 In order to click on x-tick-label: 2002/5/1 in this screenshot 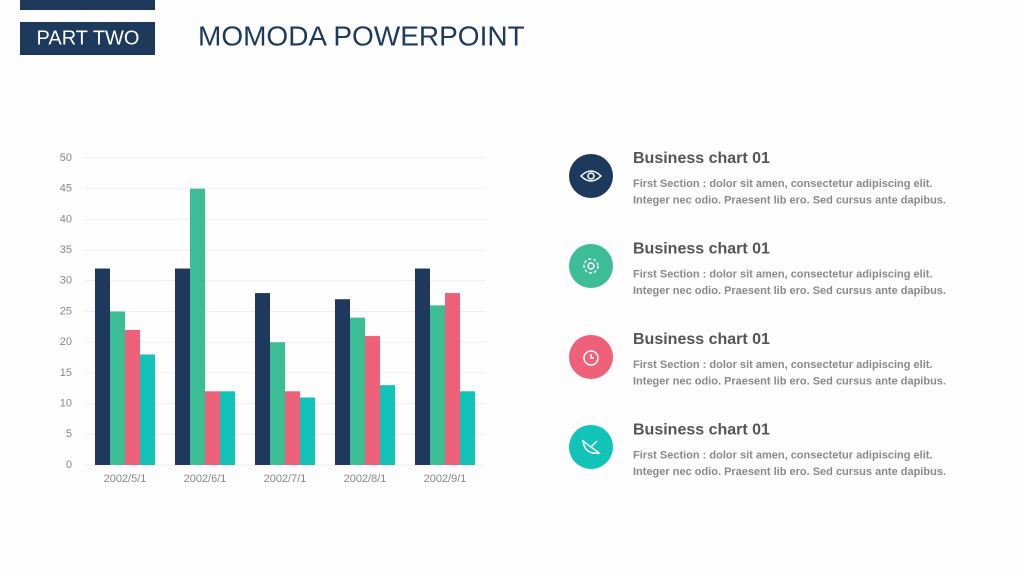, I will do `click(125, 479)`.